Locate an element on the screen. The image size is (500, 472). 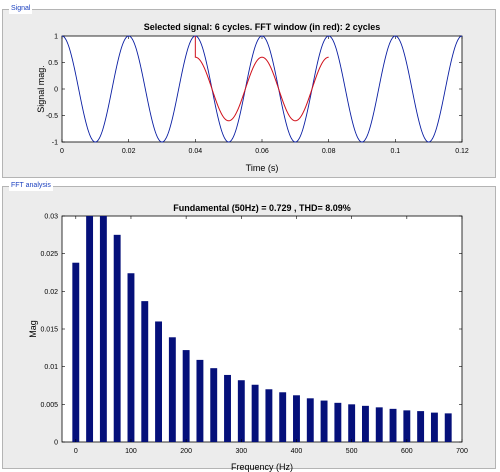
fft-panel-title: FFT analysis is located at coordinates (31, 186).